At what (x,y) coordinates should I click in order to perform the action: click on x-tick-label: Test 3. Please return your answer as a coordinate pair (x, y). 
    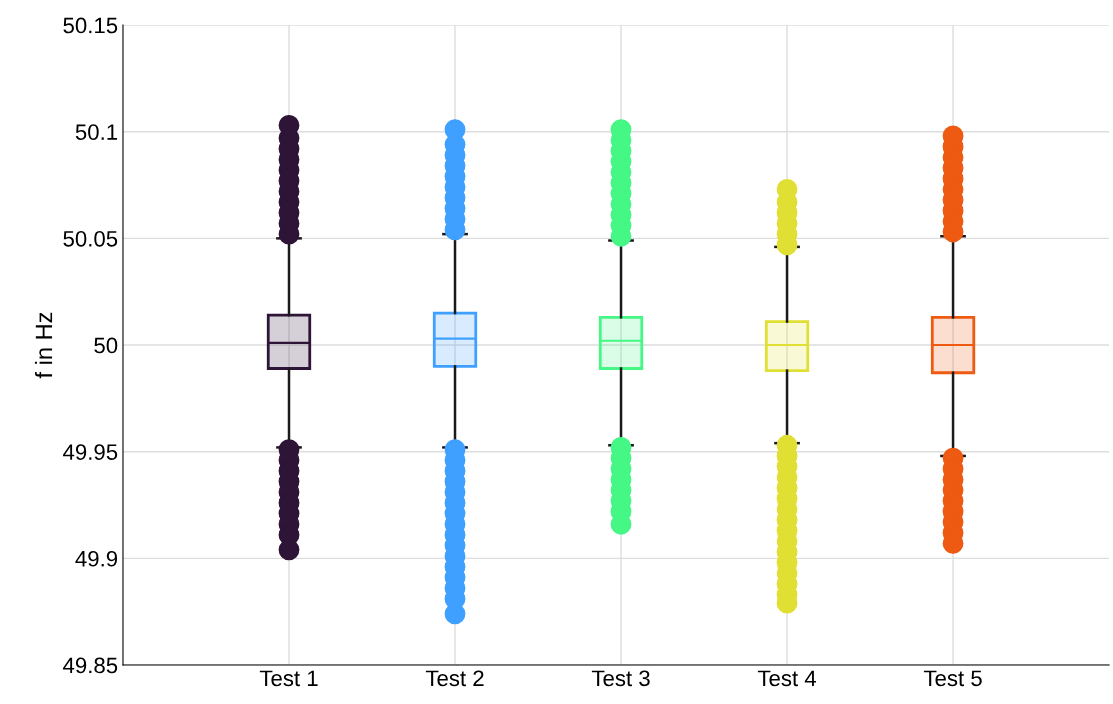
    Looking at the image, I should click on (620, 678).